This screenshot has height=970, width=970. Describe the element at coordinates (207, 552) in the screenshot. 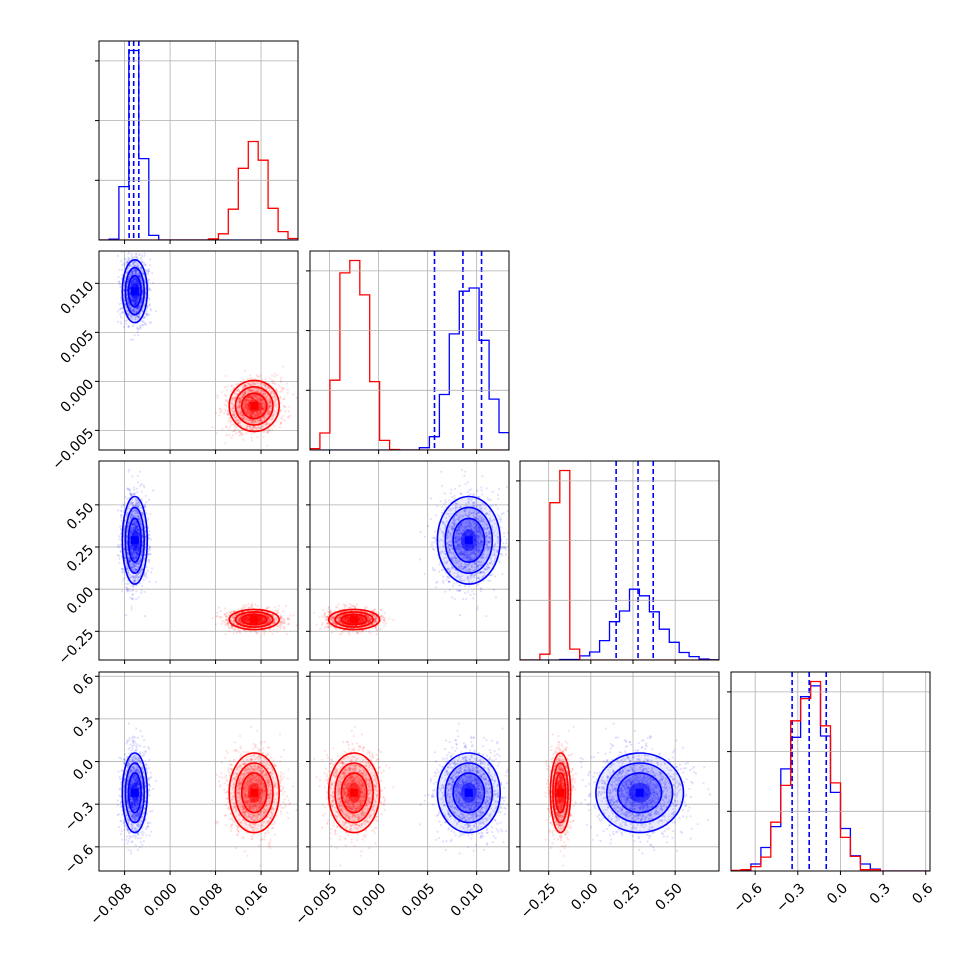

I see `plot-area` at that location.